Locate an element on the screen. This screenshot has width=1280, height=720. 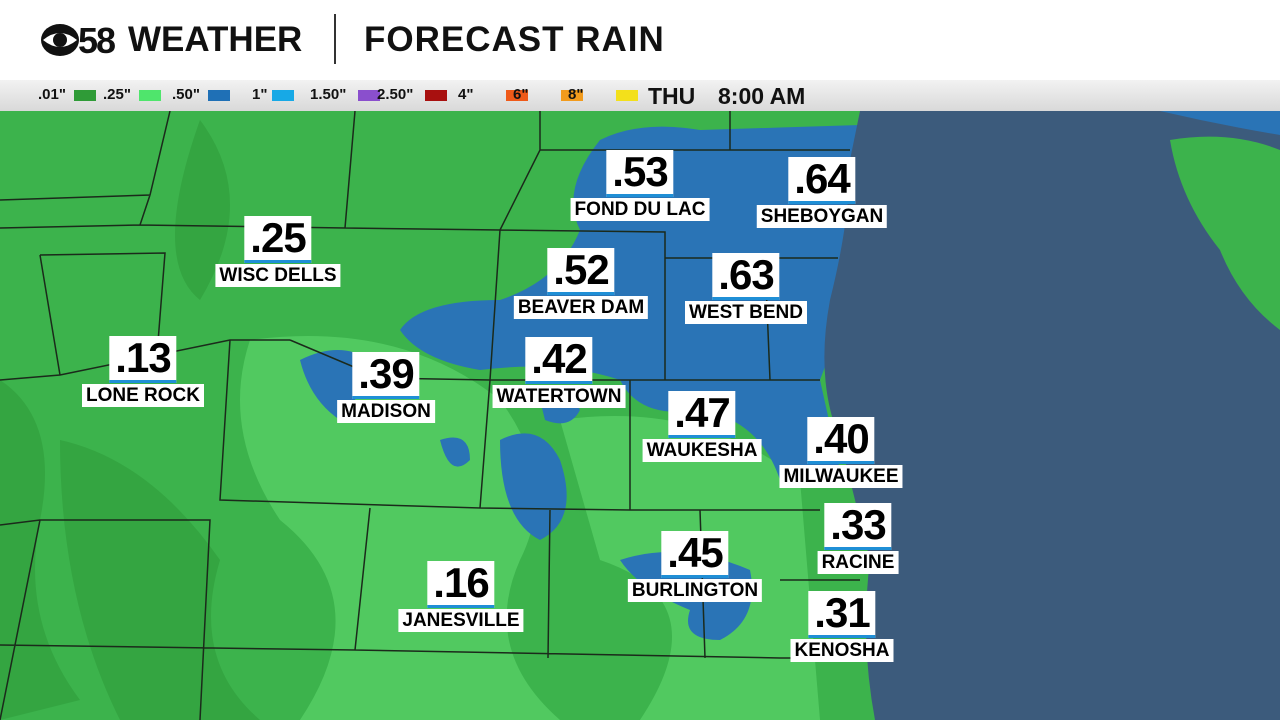
city-name: KENOSHA is located at coordinates (842, 650).